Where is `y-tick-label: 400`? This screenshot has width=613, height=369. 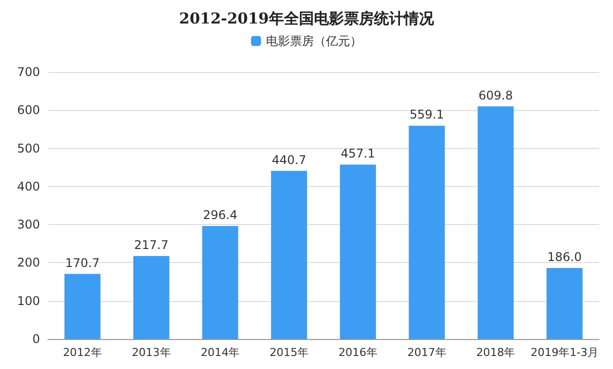
y-tick-label: 400 is located at coordinates (28, 186).